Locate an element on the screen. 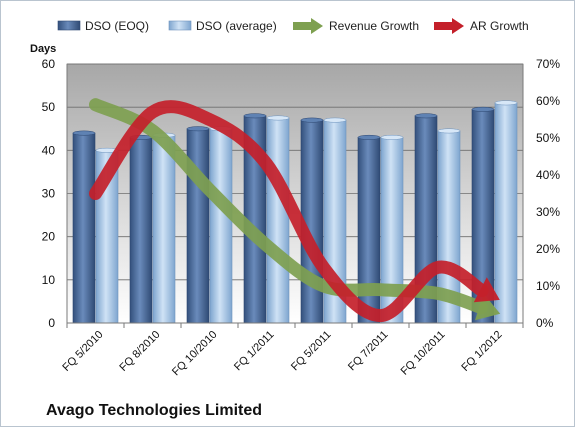  legend-item-ar-growth: AR Growth is located at coordinates (481, 26).